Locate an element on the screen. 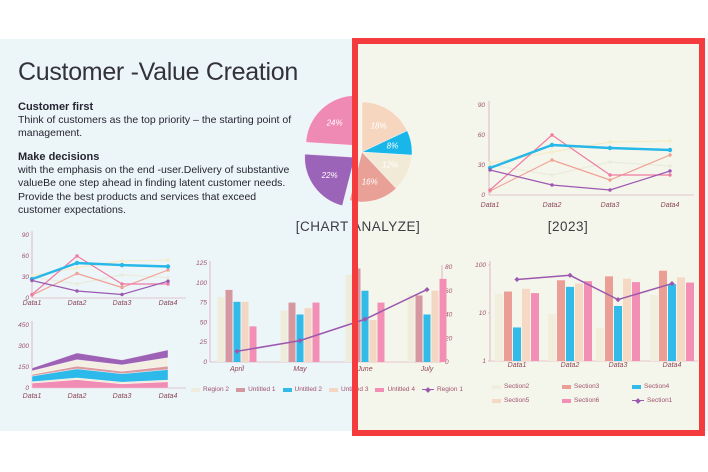  line-chart-small: 0 30 60 90 Data1 Data2 Data3 Data4 is located at coordinates (104, 269).